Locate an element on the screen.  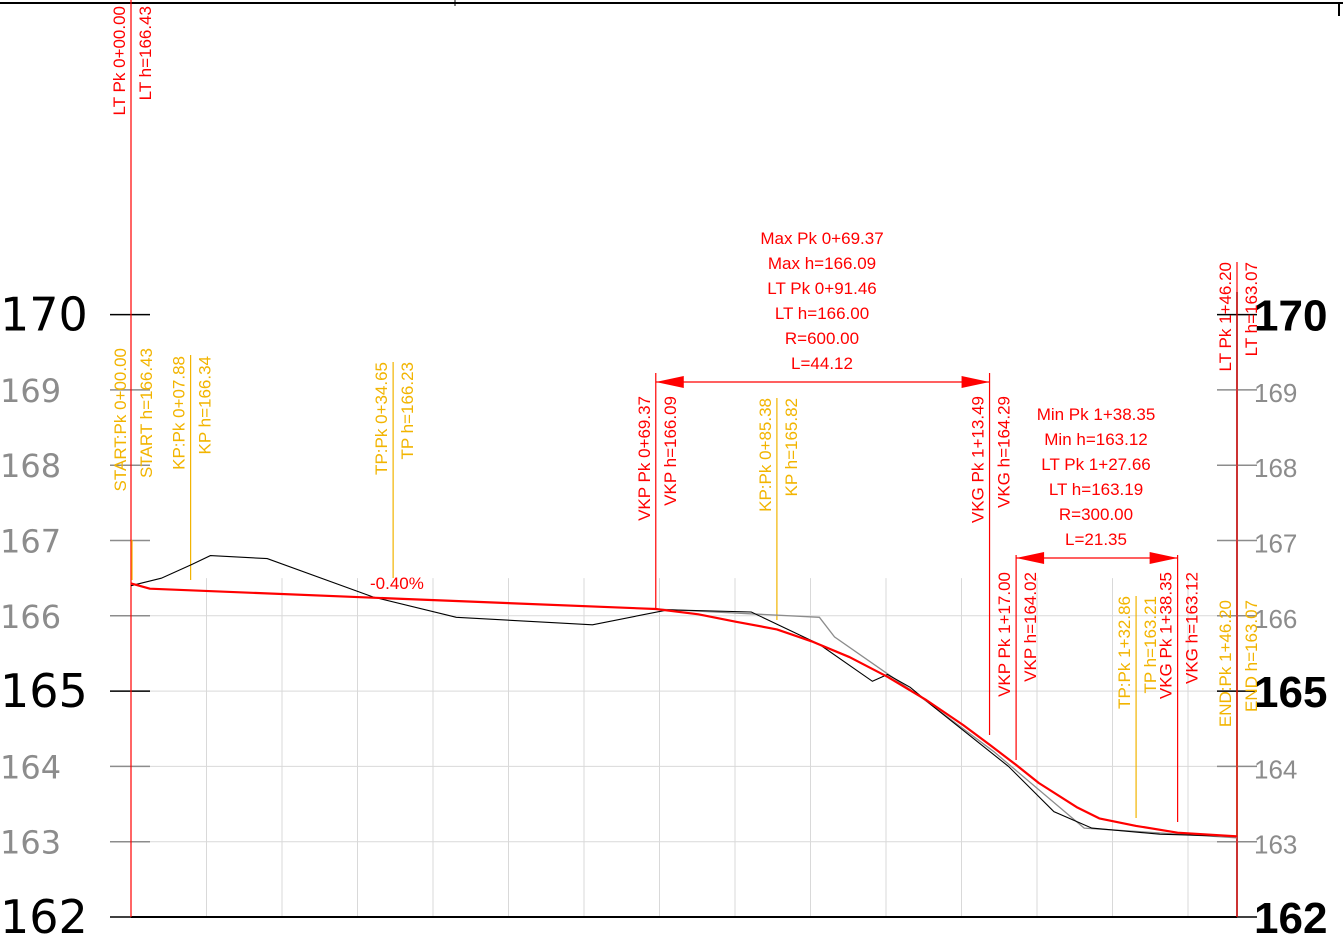
right-axis-label: 166 is located at coordinates (1275, 619).